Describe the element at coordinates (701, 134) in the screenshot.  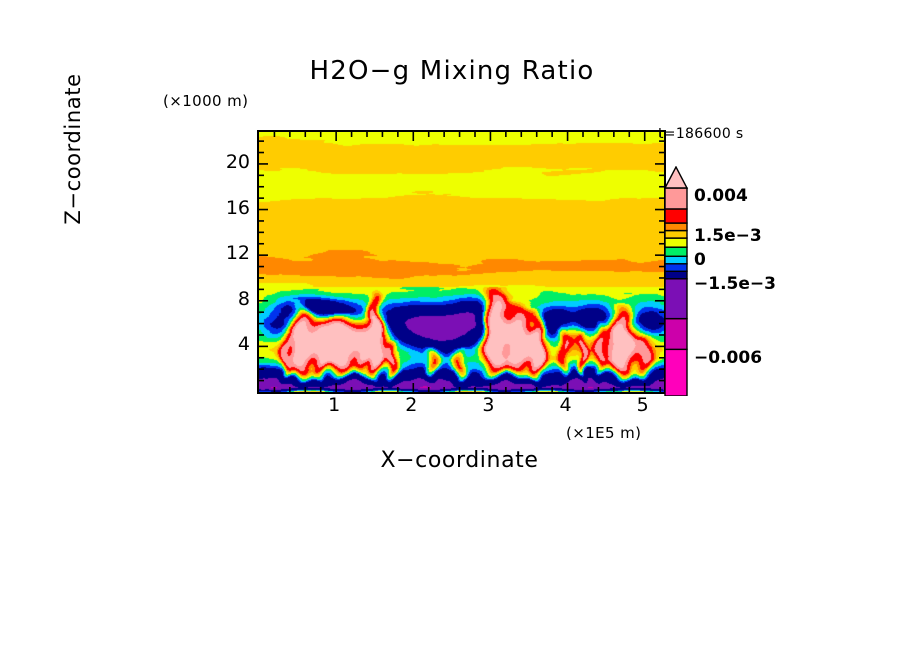
I see `timestamp-annotation: t=186600 s` at that location.